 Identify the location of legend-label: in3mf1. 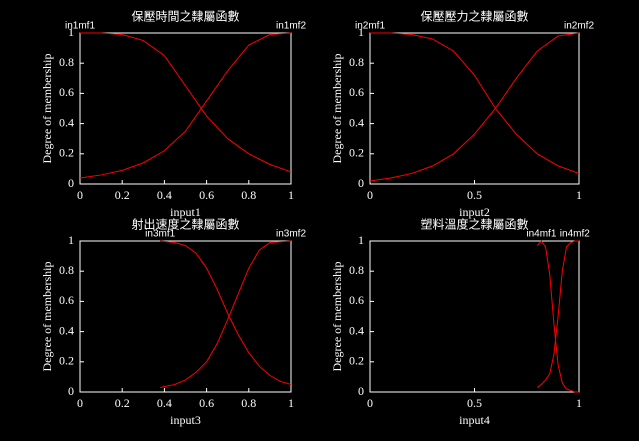
(160, 234).